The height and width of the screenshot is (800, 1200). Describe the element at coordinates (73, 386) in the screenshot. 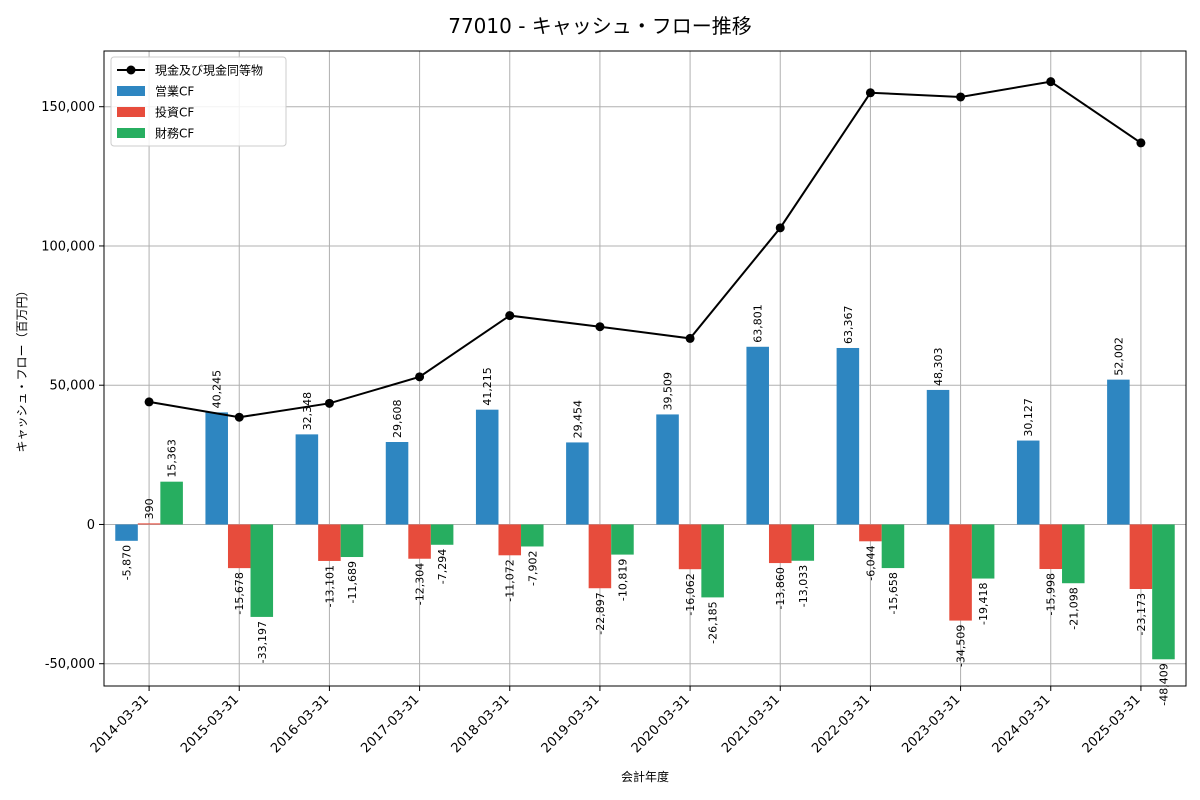

I see `y-tick-label: 50,000` at that location.